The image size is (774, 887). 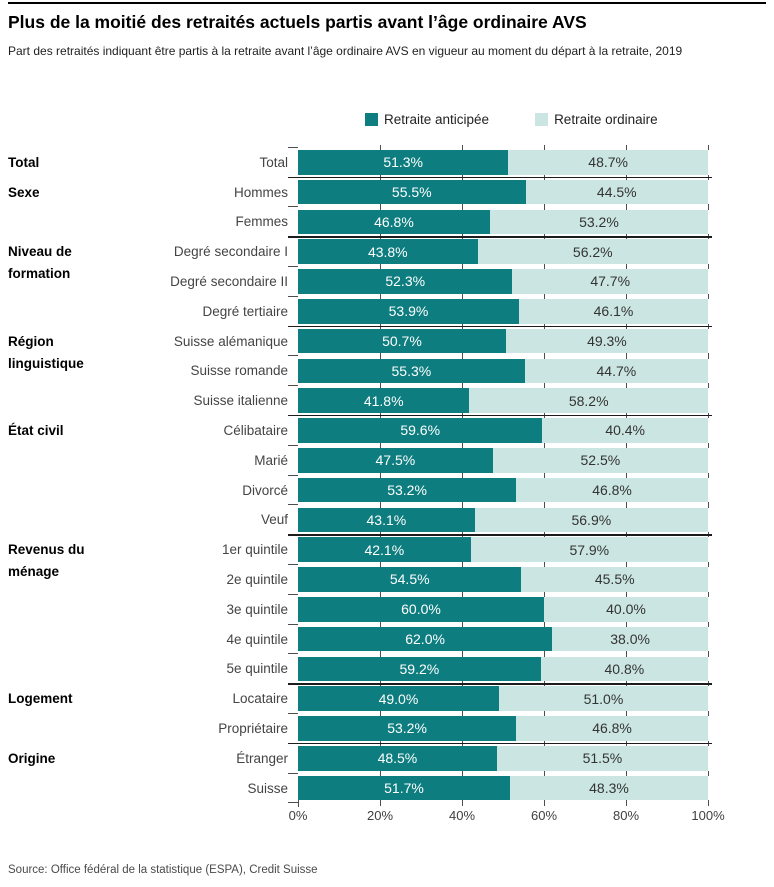 I want to click on bar-segment-anticipee: 53.2%, so click(x=407, y=490).